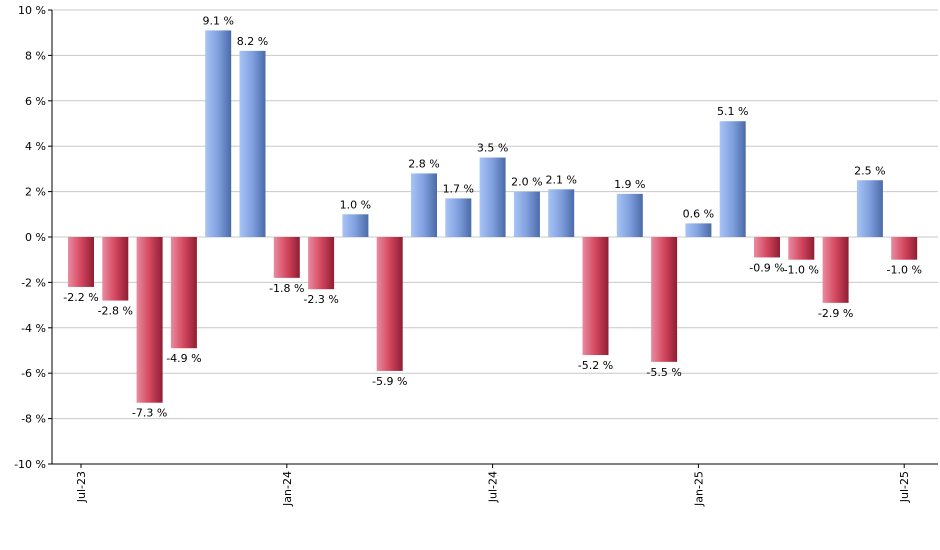 Image resolution: width=940 pixels, height=550 pixels. Describe the element at coordinates (355, 204) in the screenshot. I see `bar-value-label: 1.0 %` at that location.